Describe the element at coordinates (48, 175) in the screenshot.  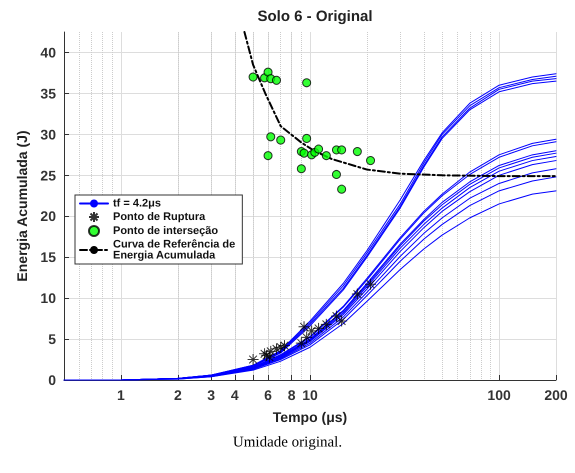
I see `y-tick-label: 25` at that location.